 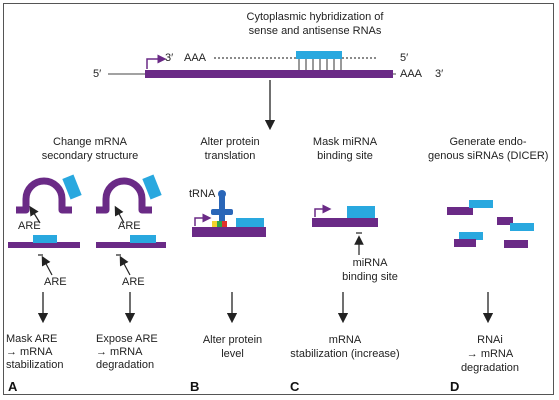 What do you see at coordinates (131, 249) in the screenshot?
I see `panel-a-right-graphic` at bounding box center [131, 249].